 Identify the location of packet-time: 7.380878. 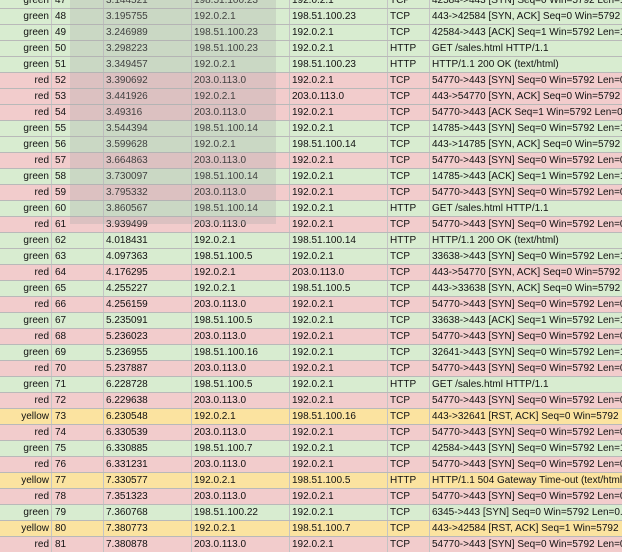
(148, 544).